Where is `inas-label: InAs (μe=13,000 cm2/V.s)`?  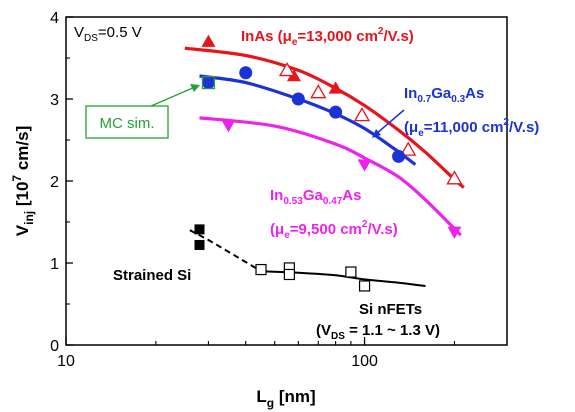
inas-label: InAs (μe=13,000 cm2/V.s) is located at coordinates (327, 37).